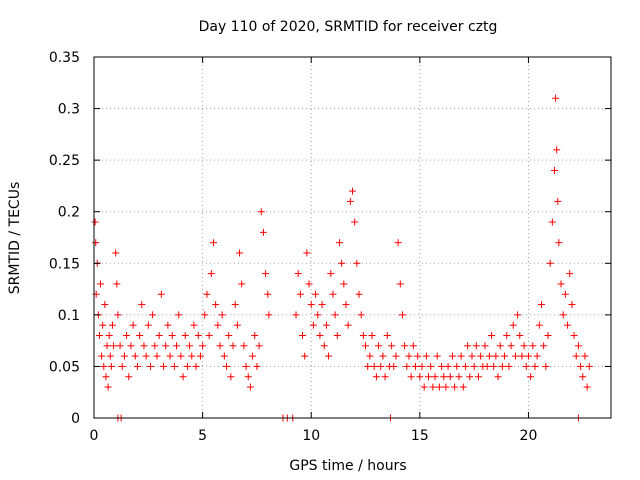 This screenshot has height=480, width=640. Describe the element at coordinates (69, 316) in the screenshot. I see `y-tick-label: 0.1` at that location.